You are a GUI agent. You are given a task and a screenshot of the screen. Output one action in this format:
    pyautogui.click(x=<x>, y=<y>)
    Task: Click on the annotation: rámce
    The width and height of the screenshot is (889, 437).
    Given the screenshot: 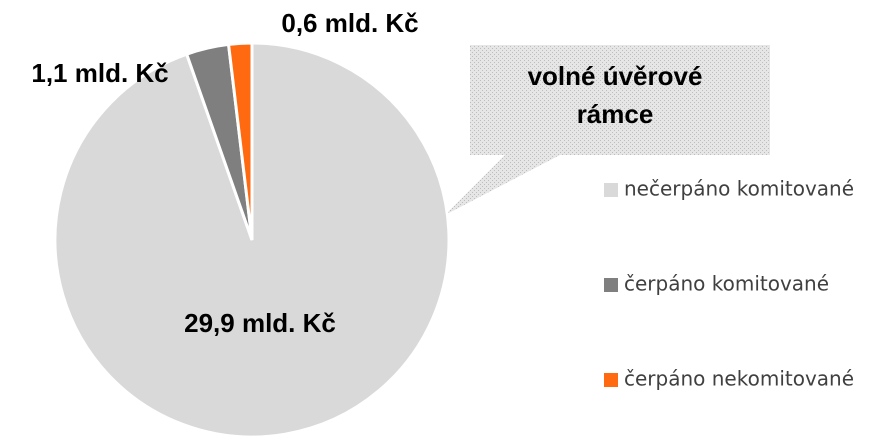 What is the action you would take?
    pyautogui.click(x=615, y=114)
    